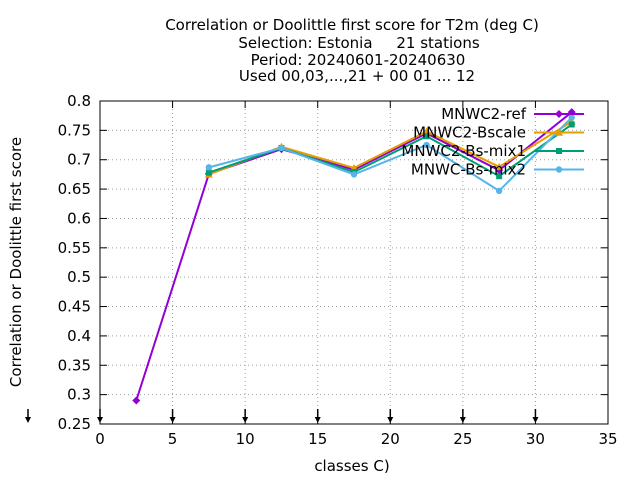 This screenshot has height=480, width=640. I want to click on y-tick-label: 0.4, so click(79, 336).